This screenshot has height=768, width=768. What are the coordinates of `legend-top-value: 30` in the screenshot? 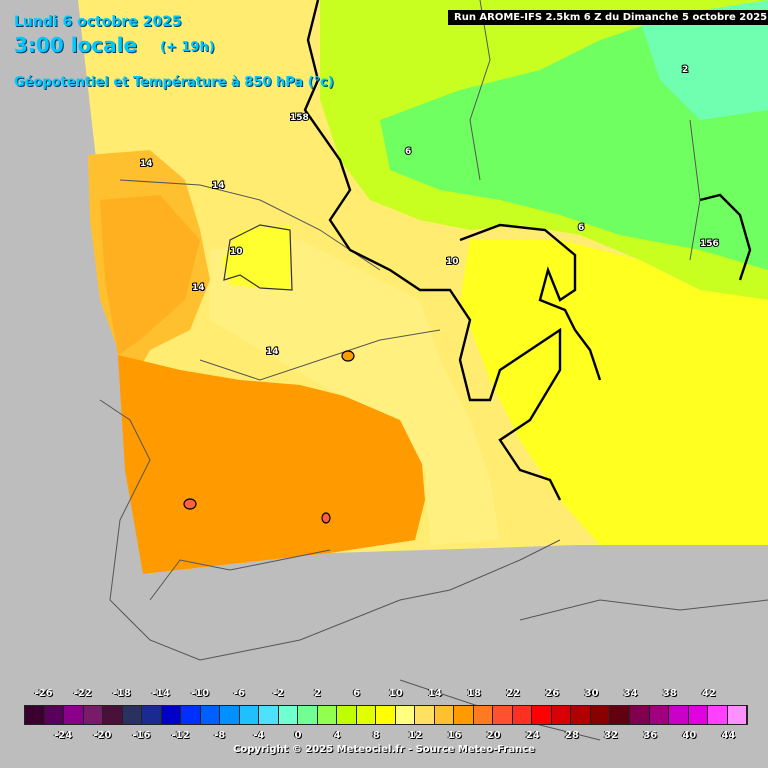 It's located at (591, 693).